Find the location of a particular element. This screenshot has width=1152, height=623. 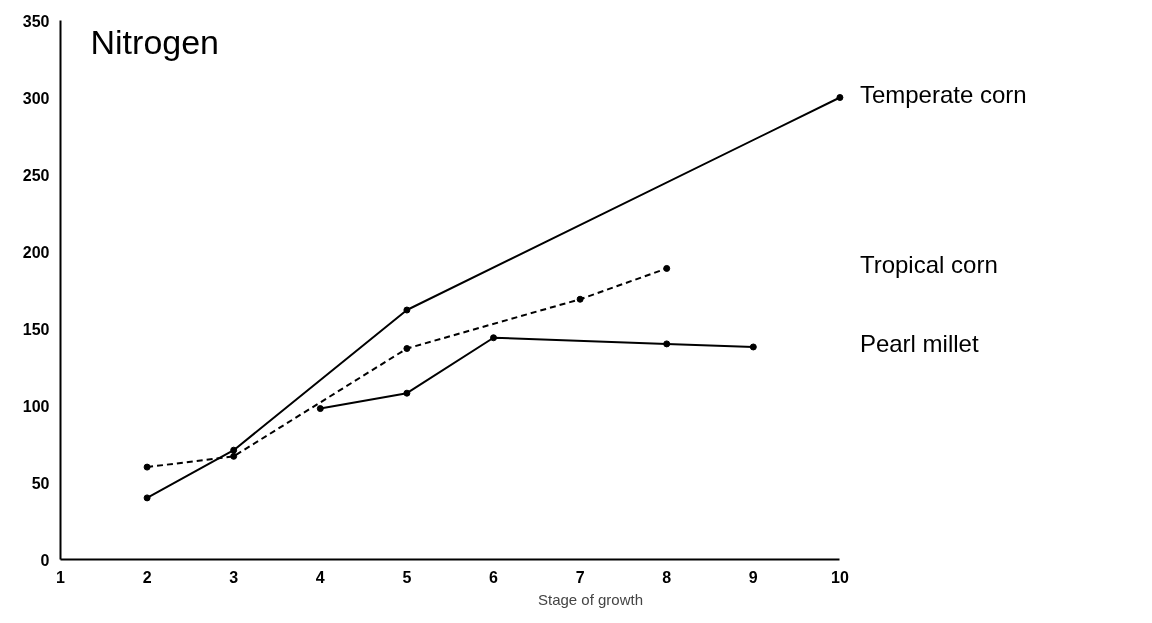

x-tick-label: 1 is located at coordinates (61, 577).